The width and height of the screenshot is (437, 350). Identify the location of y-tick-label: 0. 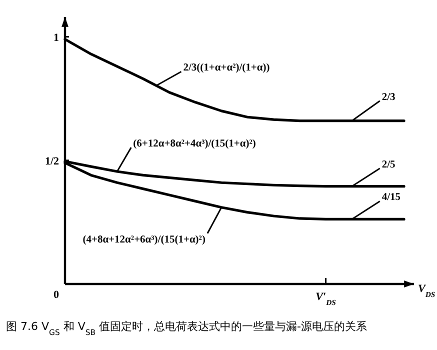
(57, 295).